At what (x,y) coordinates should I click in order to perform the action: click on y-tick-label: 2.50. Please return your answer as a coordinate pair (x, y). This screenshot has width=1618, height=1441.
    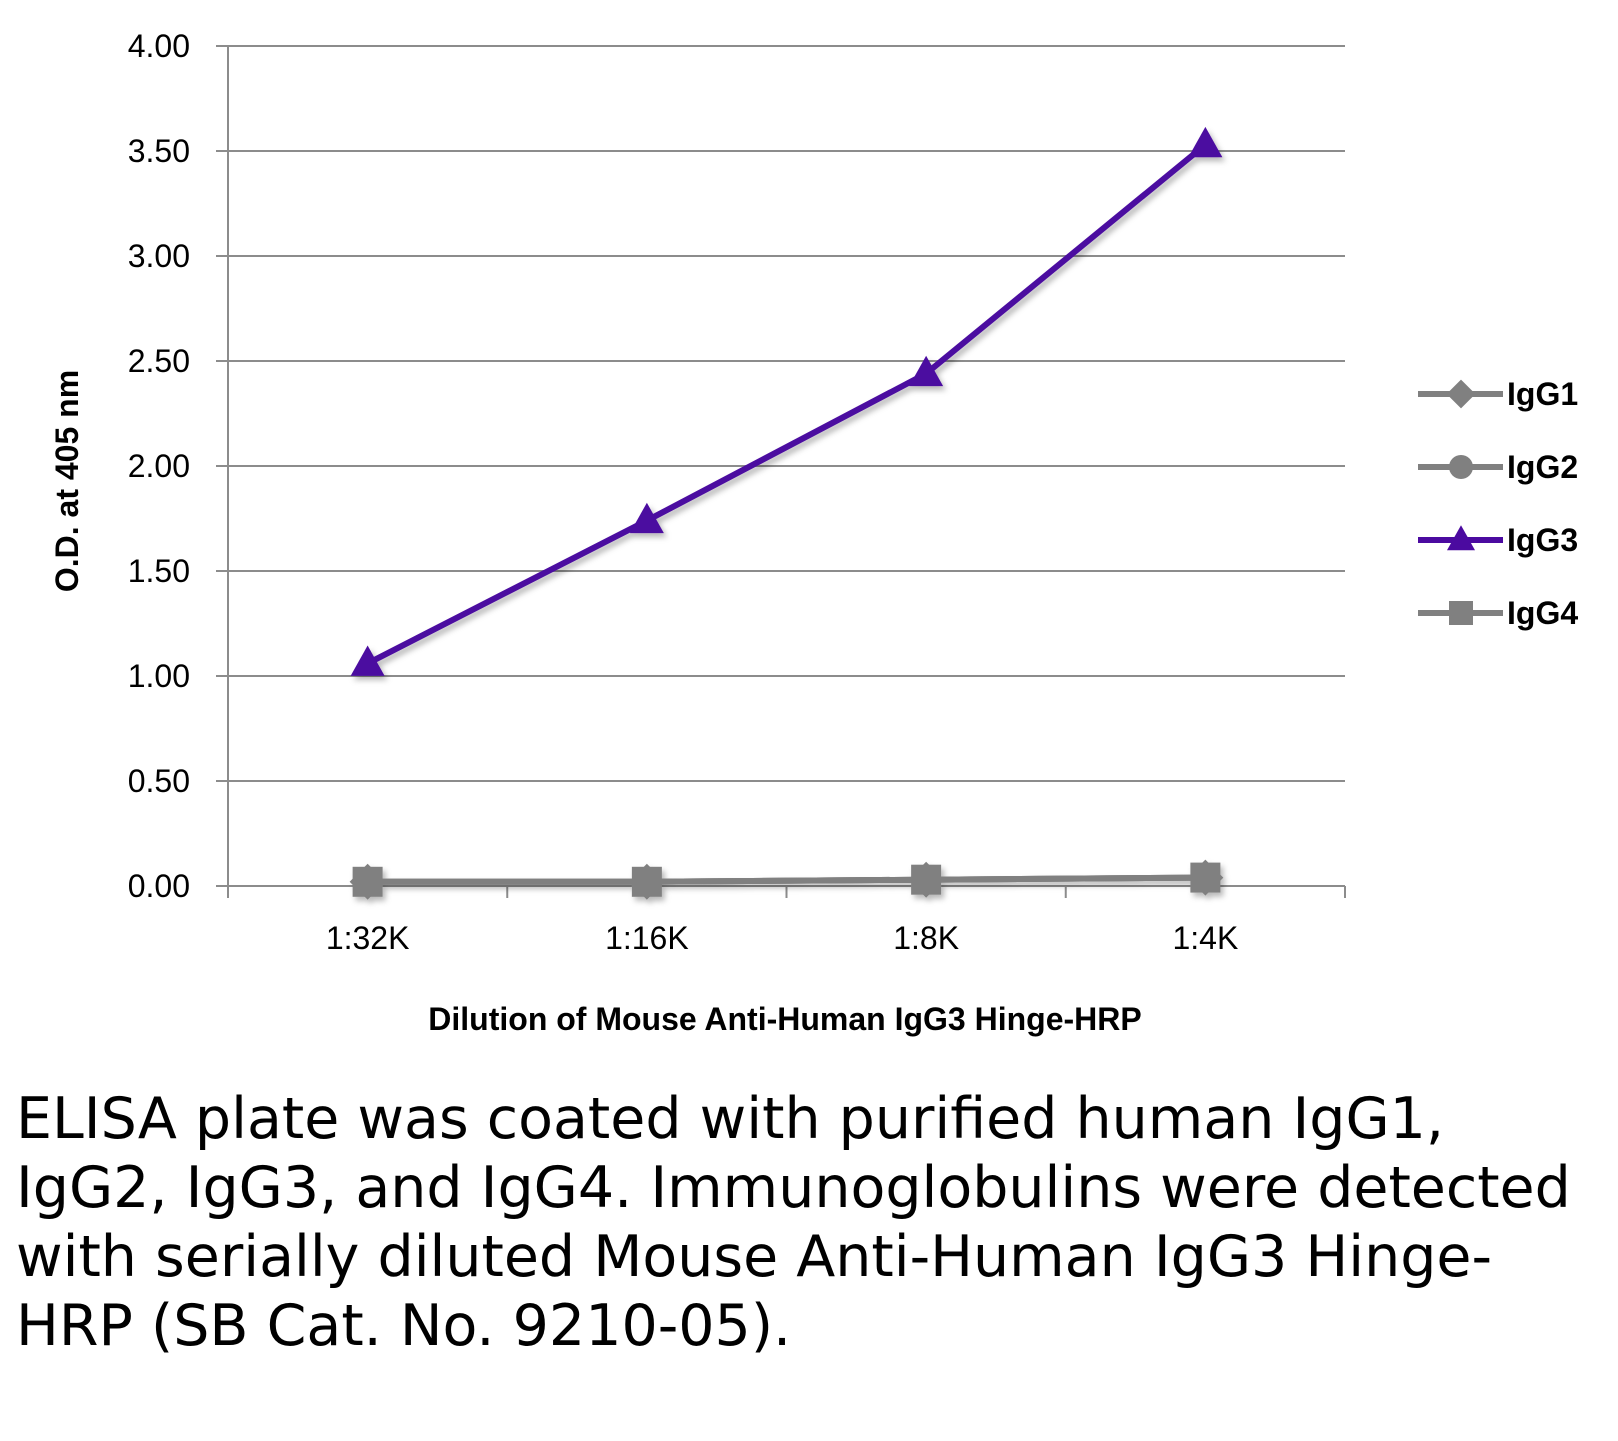
    Looking at the image, I should click on (159, 361).